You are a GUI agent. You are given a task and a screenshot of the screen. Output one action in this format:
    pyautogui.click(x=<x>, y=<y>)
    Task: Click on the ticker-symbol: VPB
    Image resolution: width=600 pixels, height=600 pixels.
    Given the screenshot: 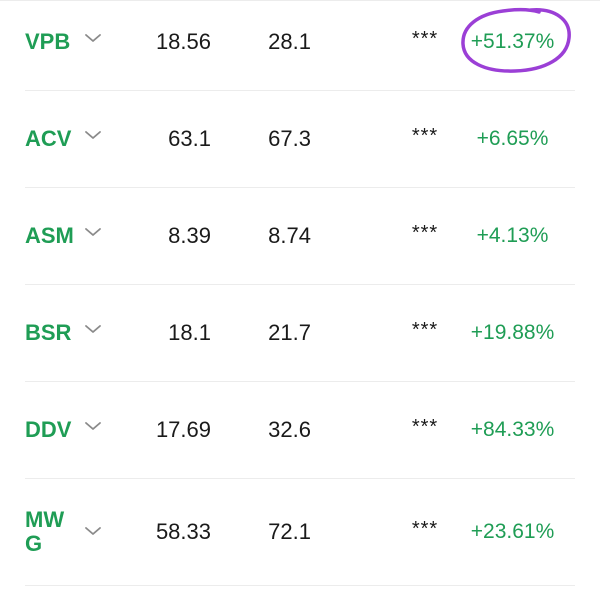 What is the action you would take?
    pyautogui.click(x=48, y=41)
    